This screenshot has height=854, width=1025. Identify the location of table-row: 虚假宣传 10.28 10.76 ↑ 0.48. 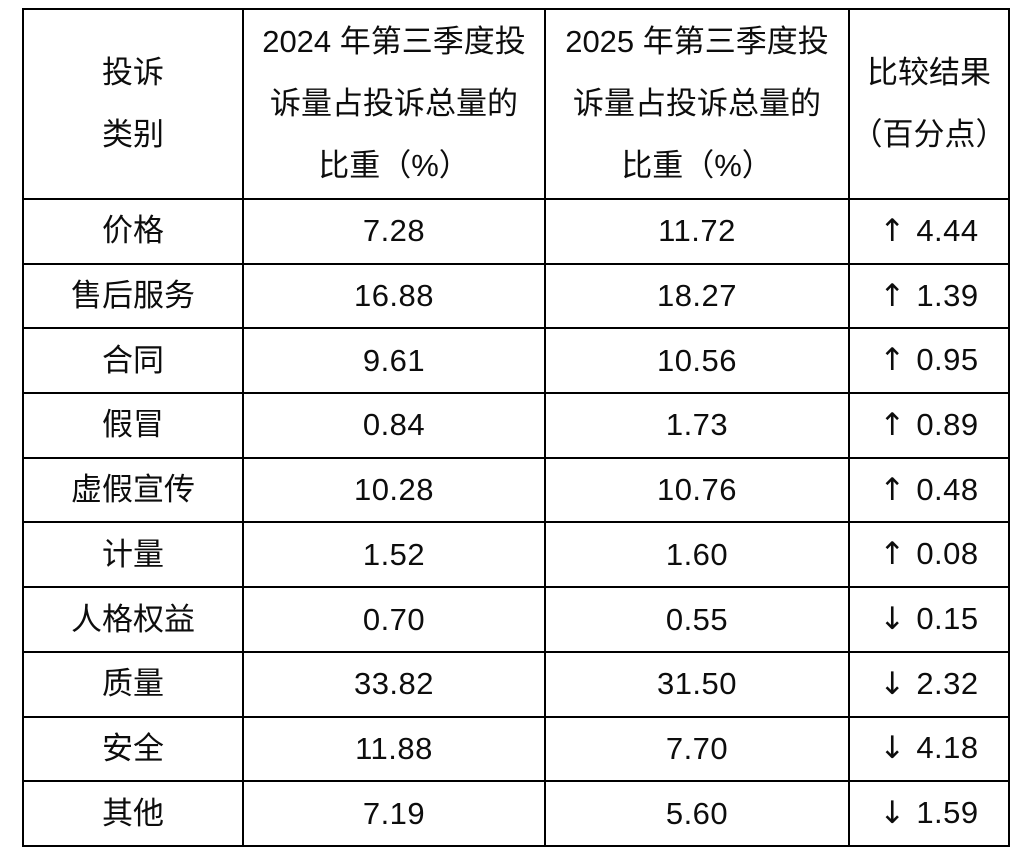
(516, 490).